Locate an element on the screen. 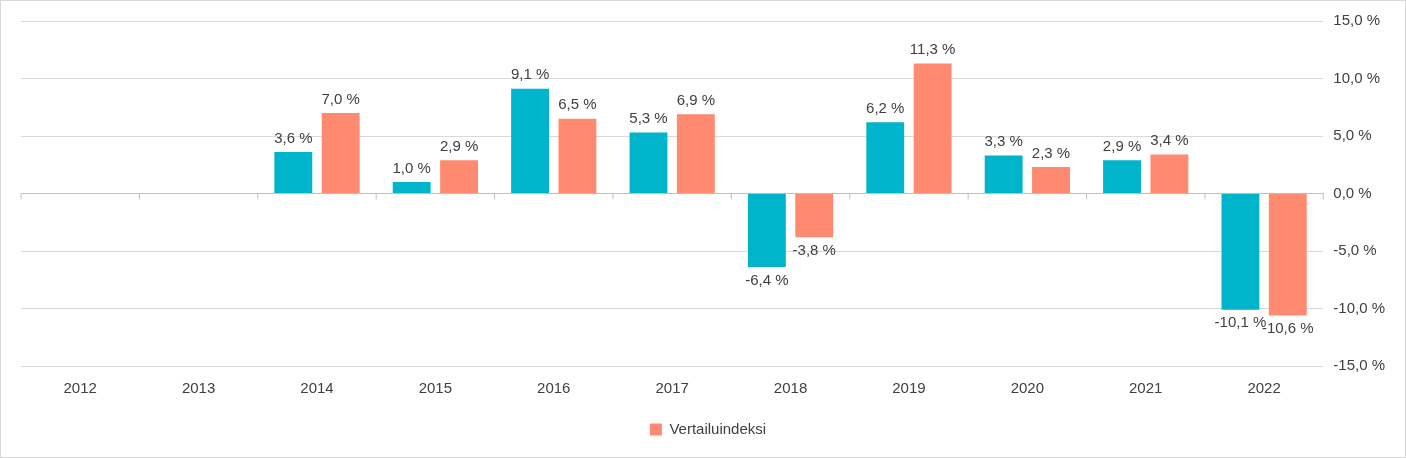 Image resolution: width=1406 pixels, height=458 pixels. data-label: 9,1 % is located at coordinates (530, 74).